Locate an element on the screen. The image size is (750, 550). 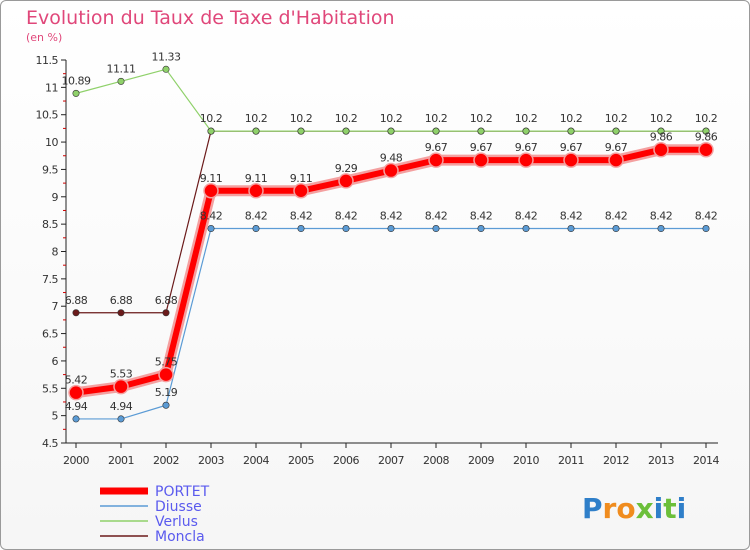
y-tick-label: 5 is located at coordinates (55, 416).